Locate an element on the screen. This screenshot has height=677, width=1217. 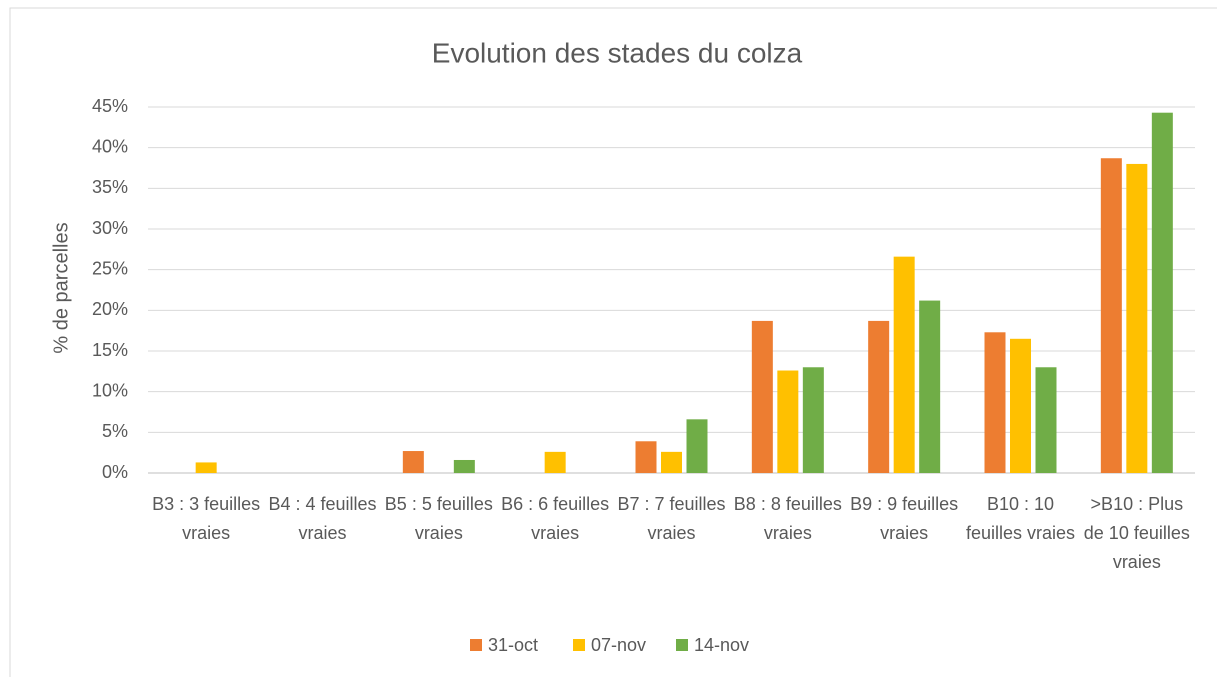
x-tick-label: B5 : 5 feuilles vraies is located at coordinates (438, 518).